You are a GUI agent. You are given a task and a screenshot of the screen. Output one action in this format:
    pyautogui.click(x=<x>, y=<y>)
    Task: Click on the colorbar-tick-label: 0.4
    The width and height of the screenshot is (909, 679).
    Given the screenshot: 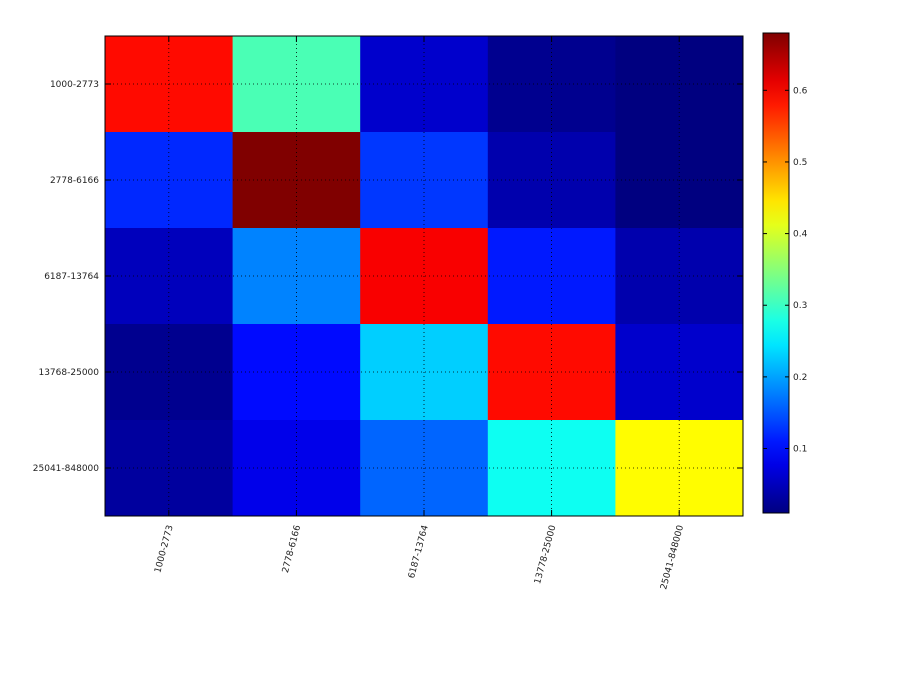 What is the action you would take?
    pyautogui.click(x=800, y=235)
    